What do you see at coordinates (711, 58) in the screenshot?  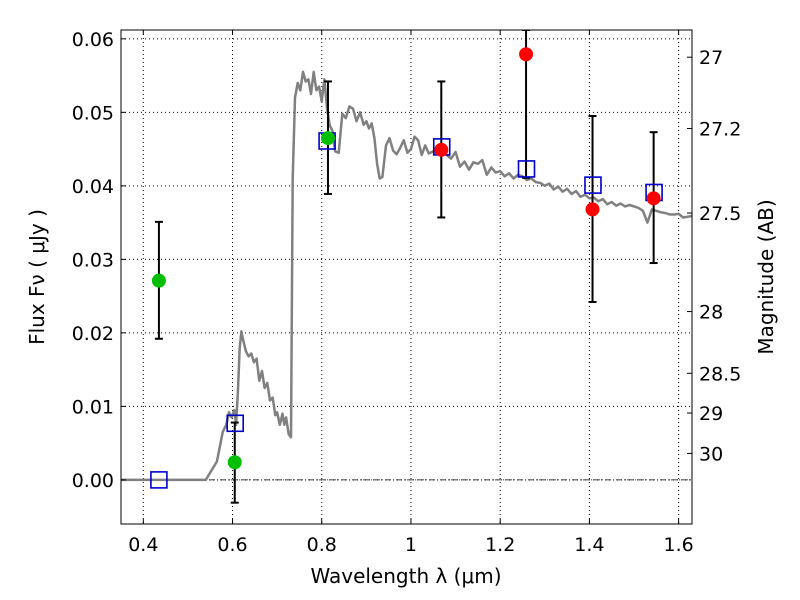 I see `y2-tick-label: 27` at bounding box center [711, 58].